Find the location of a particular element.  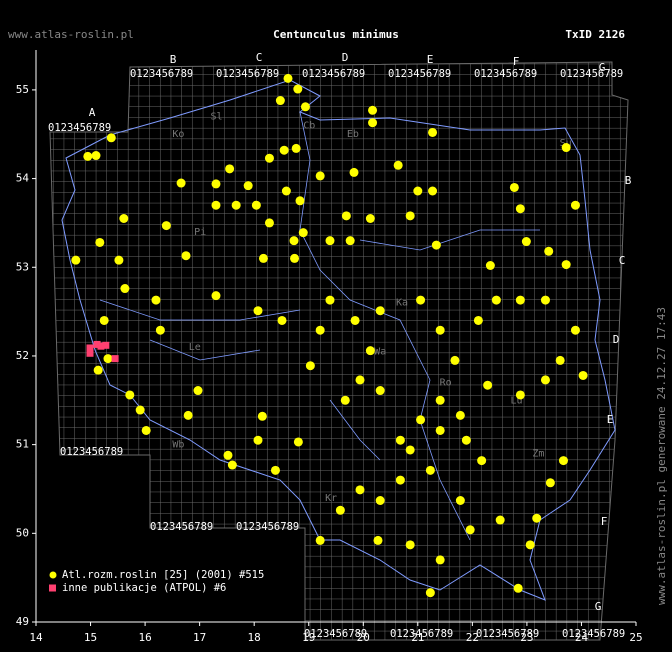

y-tick-label: 51 is located at coordinates (22, 444).